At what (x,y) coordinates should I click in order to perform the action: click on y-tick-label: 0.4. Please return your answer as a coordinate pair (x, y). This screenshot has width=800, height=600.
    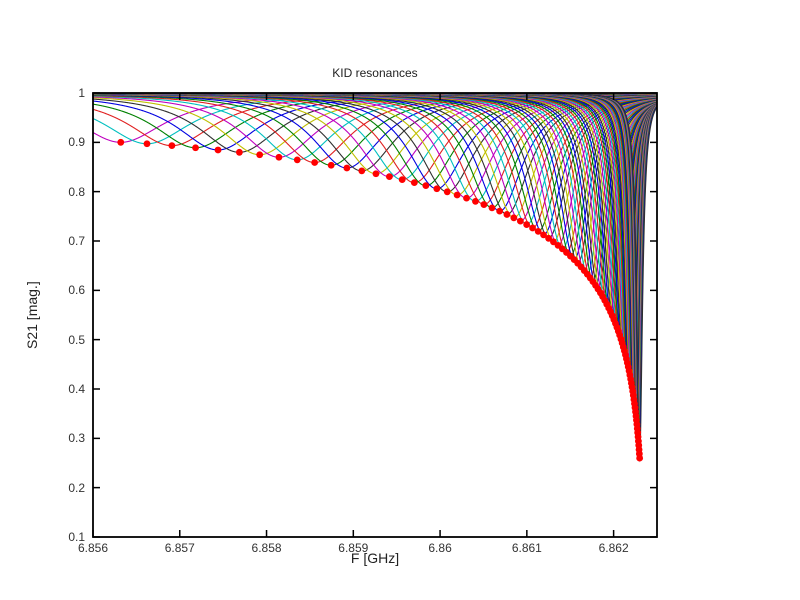
    Looking at the image, I should click on (76, 389).